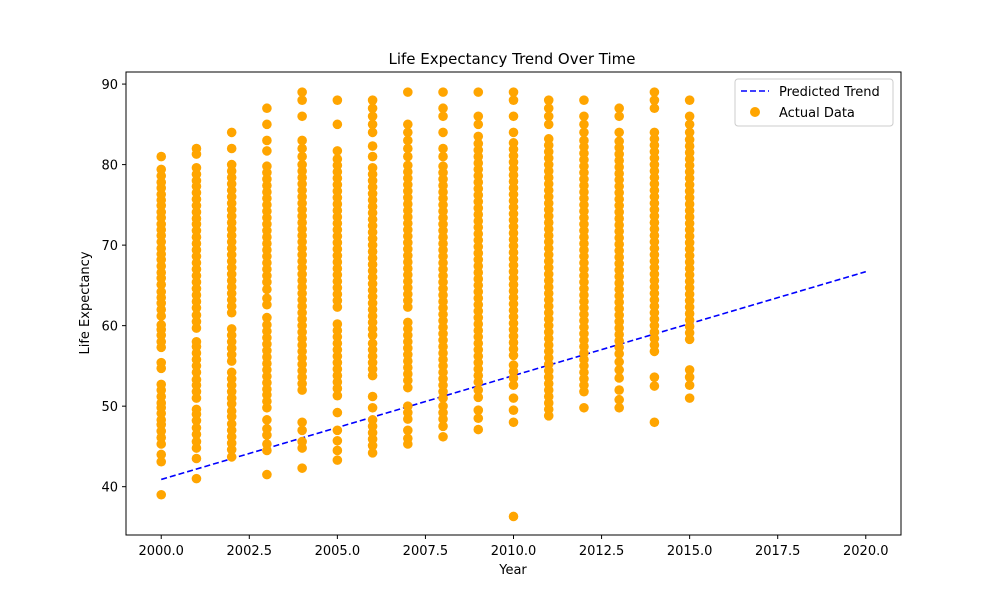  What do you see at coordinates (109, 327) in the screenshot?
I see `y-tick-label: 60` at bounding box center [109, 327].